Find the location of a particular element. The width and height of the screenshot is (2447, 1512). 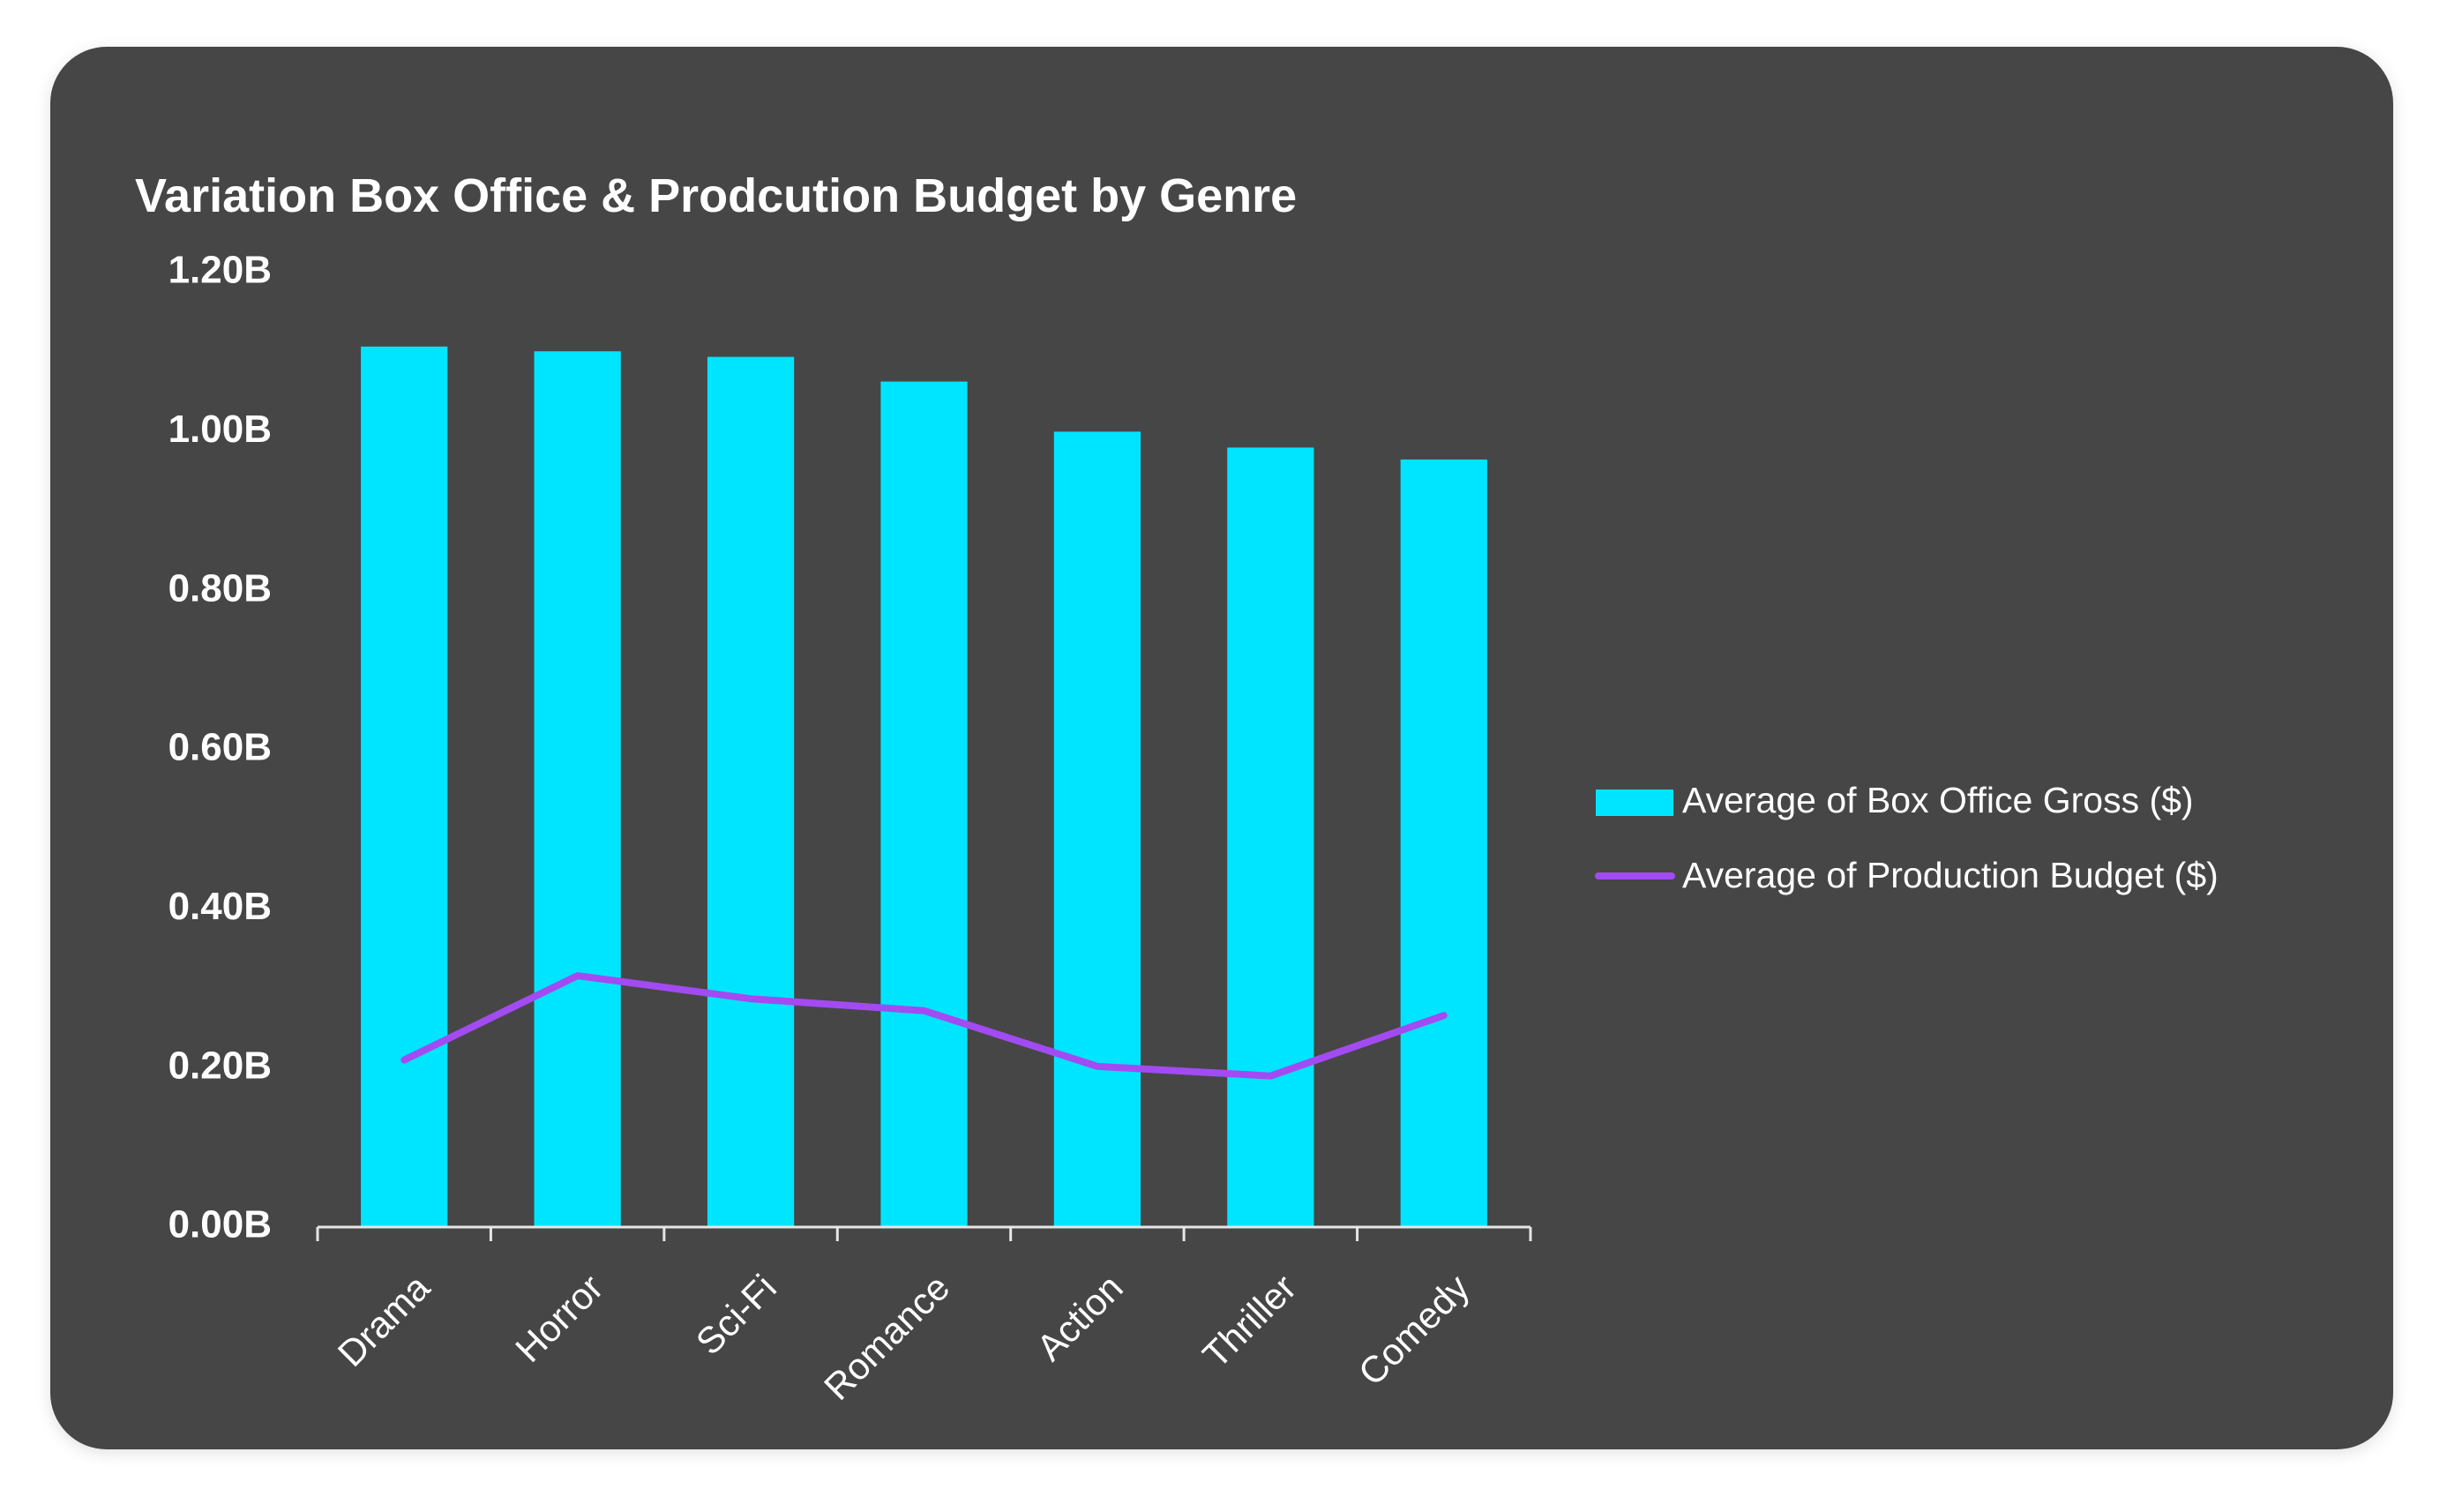

line-production-budget is located at coordinates (924, 1026).